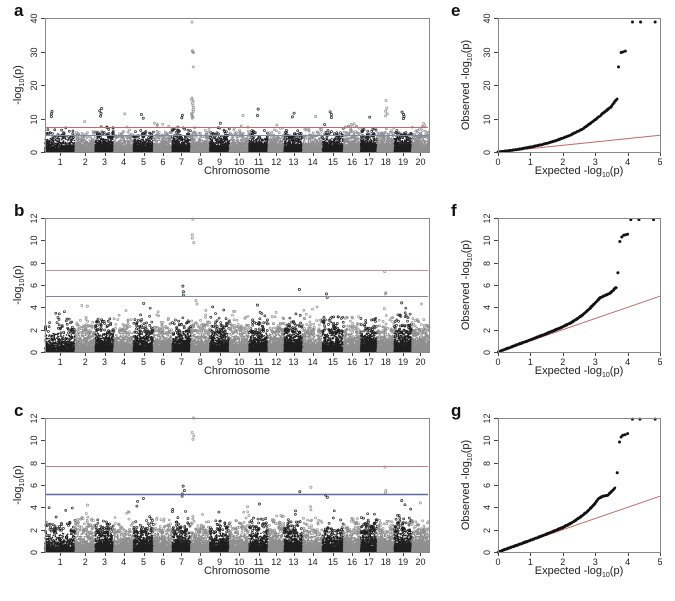 Image resolution: width=675 pixels, height=601 pixels. I want to click on x-axis-title-c: Chromosome, so click(237, 571).